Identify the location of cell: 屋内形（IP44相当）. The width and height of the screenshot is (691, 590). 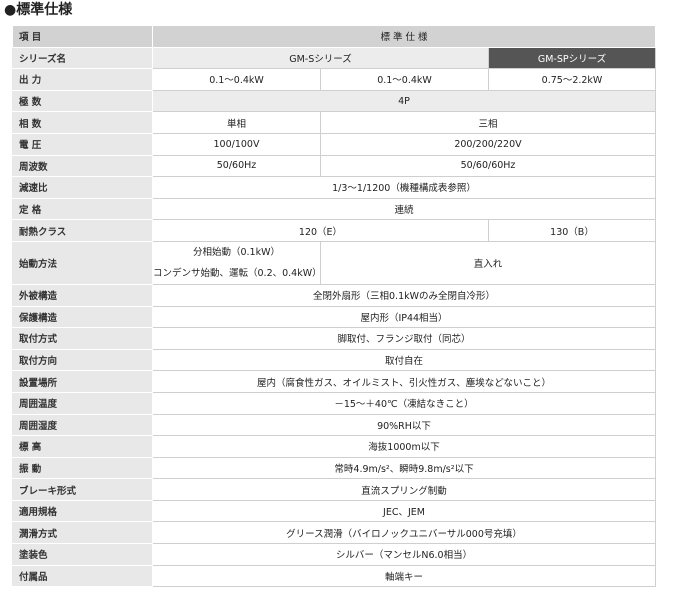
(404, 317).